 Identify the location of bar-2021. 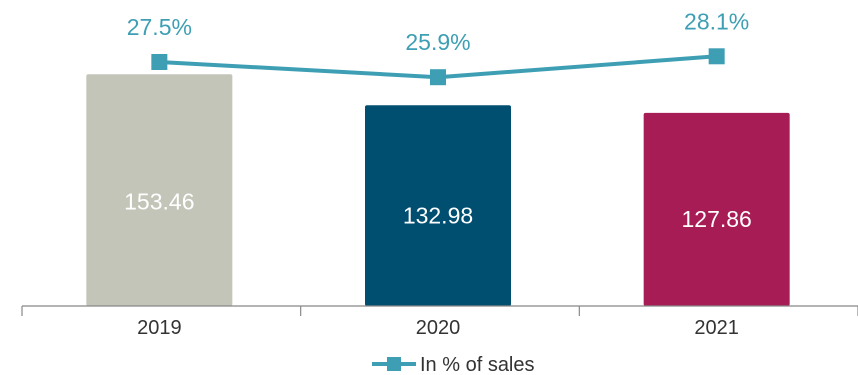
(716, 209).